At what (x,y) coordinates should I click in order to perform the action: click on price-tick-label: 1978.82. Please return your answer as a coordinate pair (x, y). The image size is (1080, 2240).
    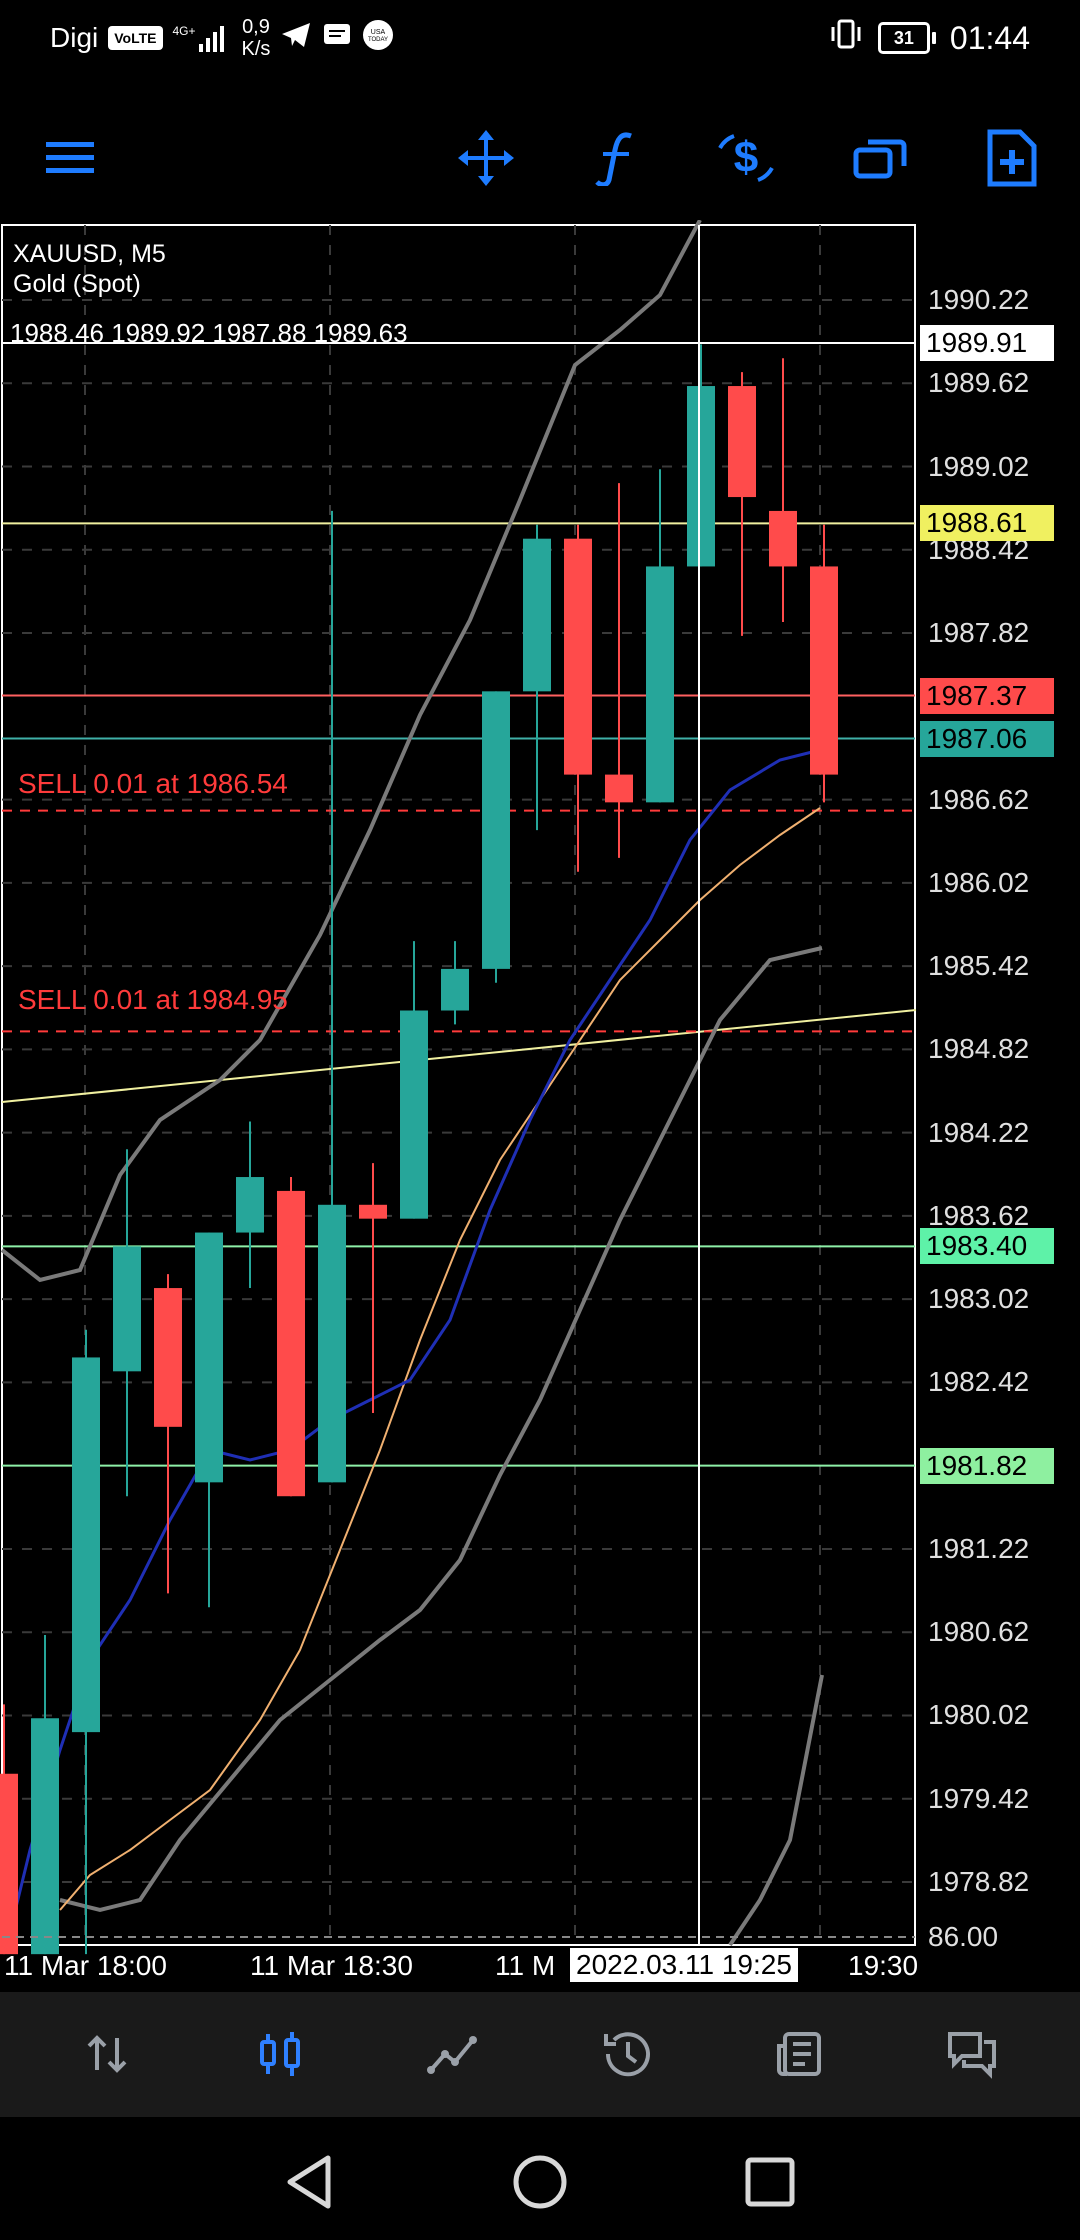
    Looking at the image, I should click on (979, 1881).